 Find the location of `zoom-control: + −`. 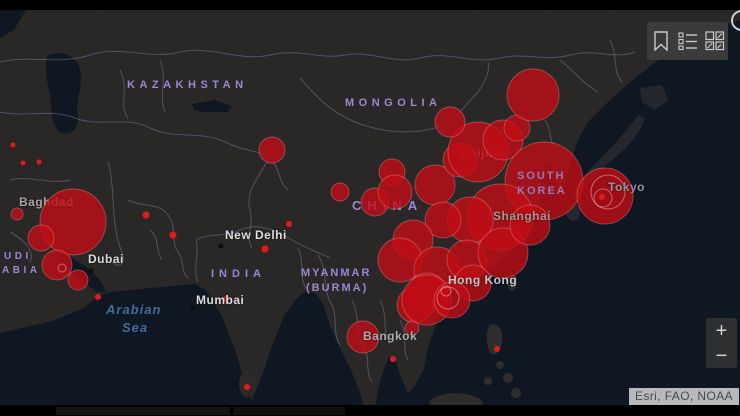

zoom-control: + − is located at coordinates (721, 343).